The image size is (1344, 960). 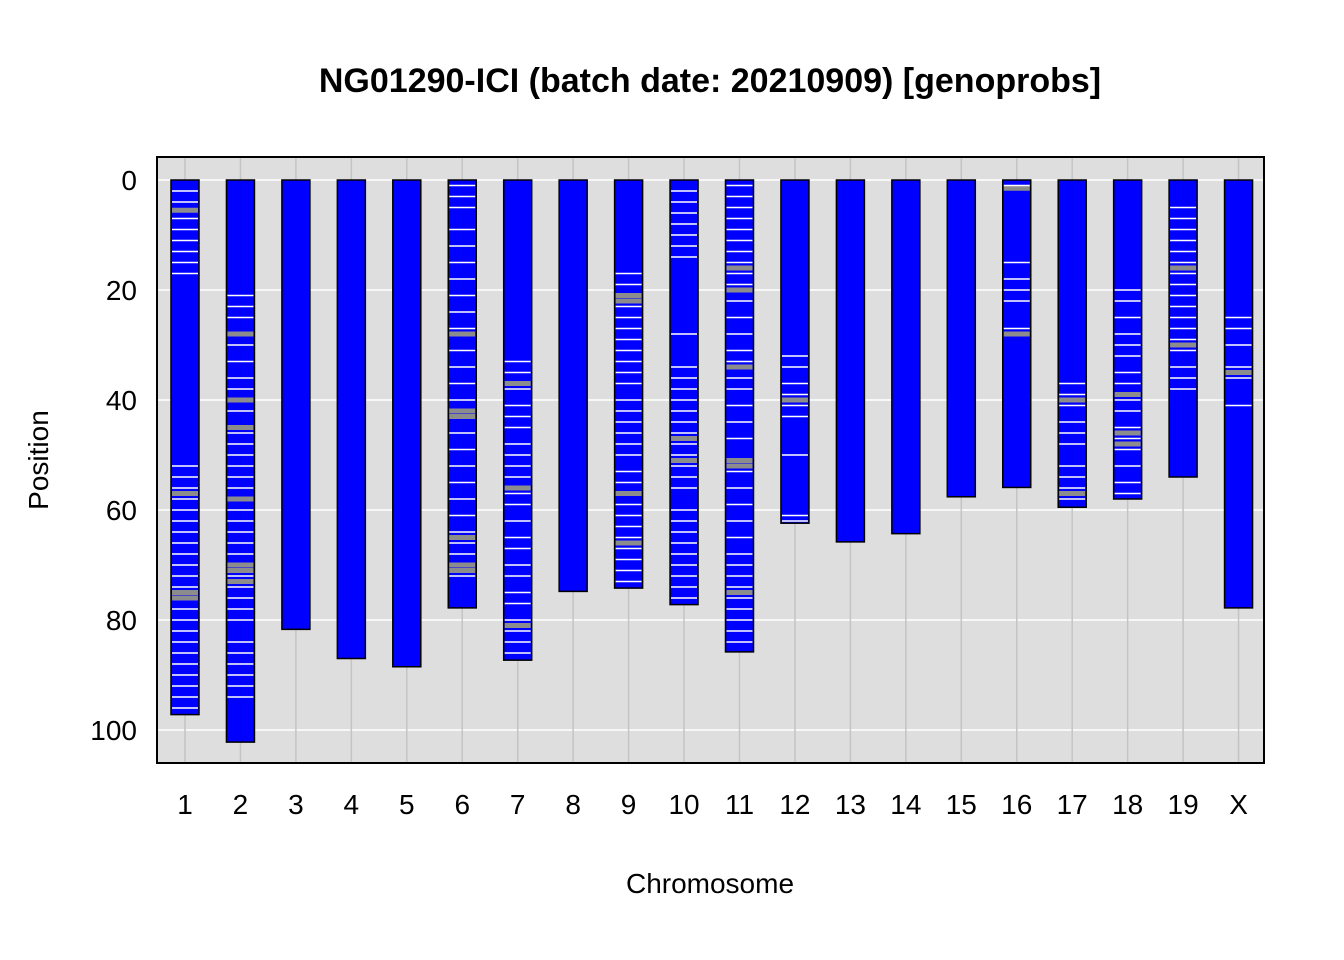 What do you see at coordinates (352, 804) in the screenshot?
I see `x-tick-label: 4` at bounding box center [352, 804].